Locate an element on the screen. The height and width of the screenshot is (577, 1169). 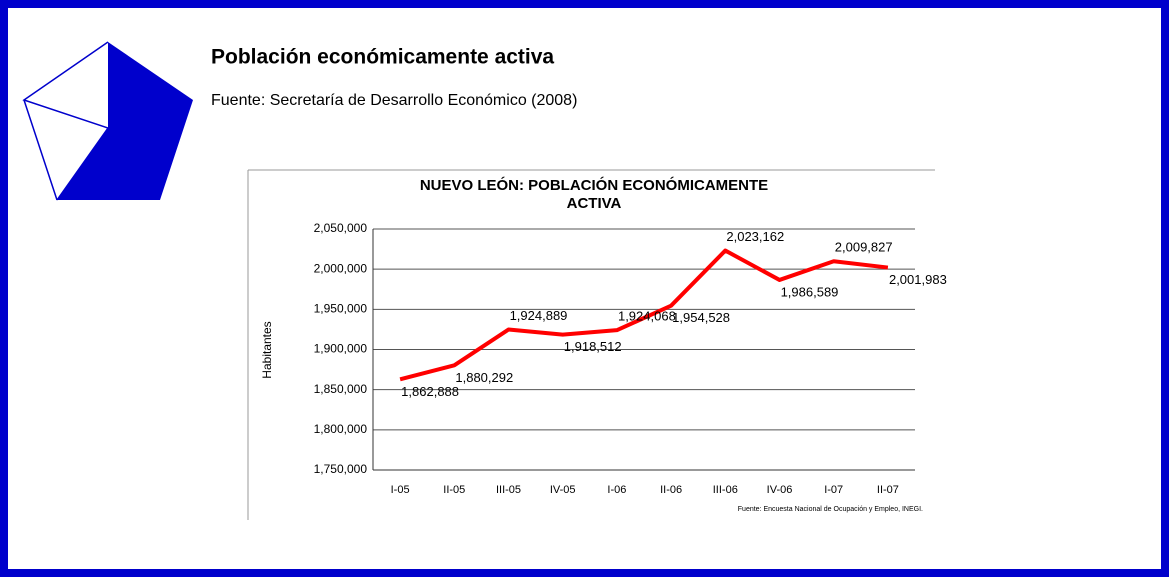
y-tick-label: 1,950,000 is located at coordinates (341, 309).